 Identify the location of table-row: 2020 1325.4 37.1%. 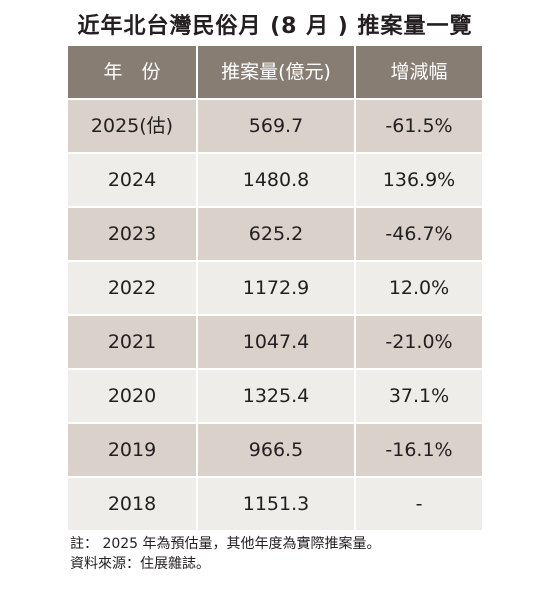
(275, 396).